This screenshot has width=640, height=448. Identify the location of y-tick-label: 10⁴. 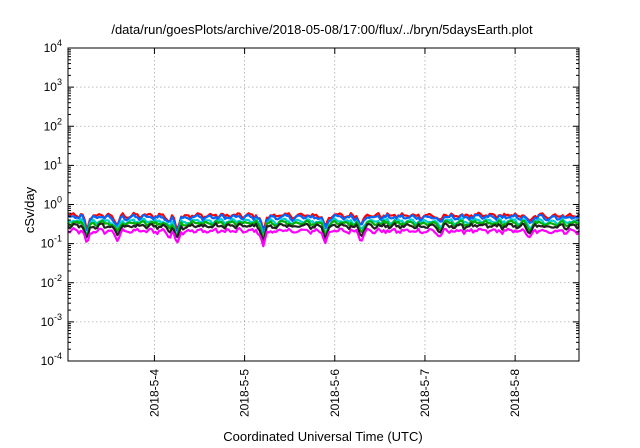
(53, 46).